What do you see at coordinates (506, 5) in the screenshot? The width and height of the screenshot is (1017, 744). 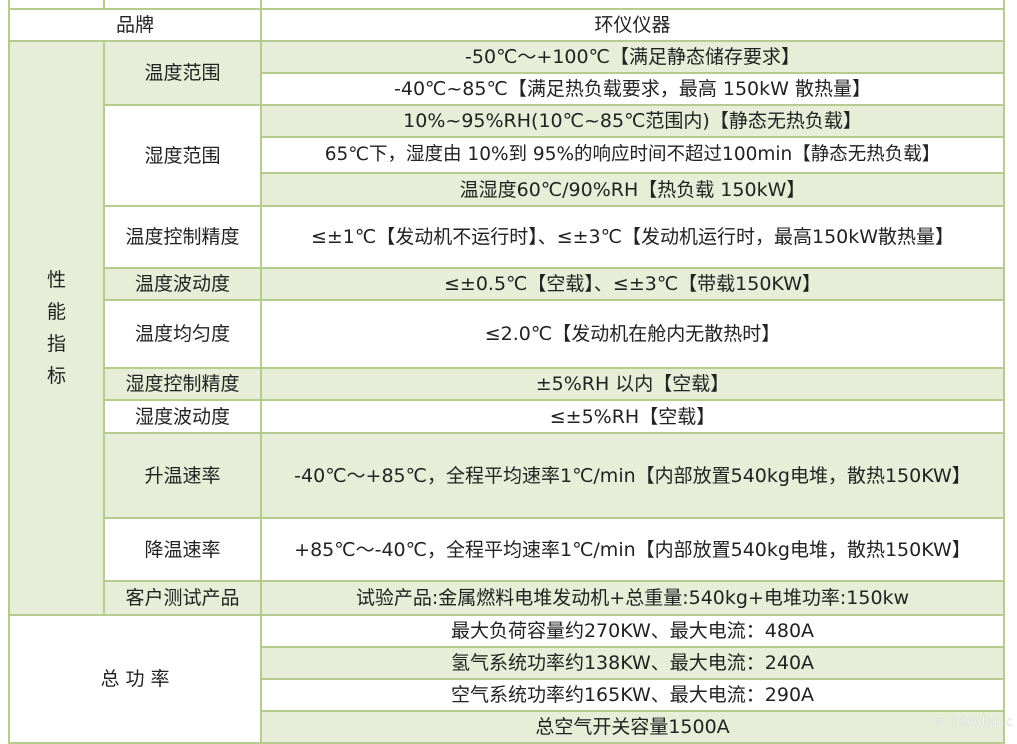 I see `prev-row-stub` at bounding box center [506, 5].